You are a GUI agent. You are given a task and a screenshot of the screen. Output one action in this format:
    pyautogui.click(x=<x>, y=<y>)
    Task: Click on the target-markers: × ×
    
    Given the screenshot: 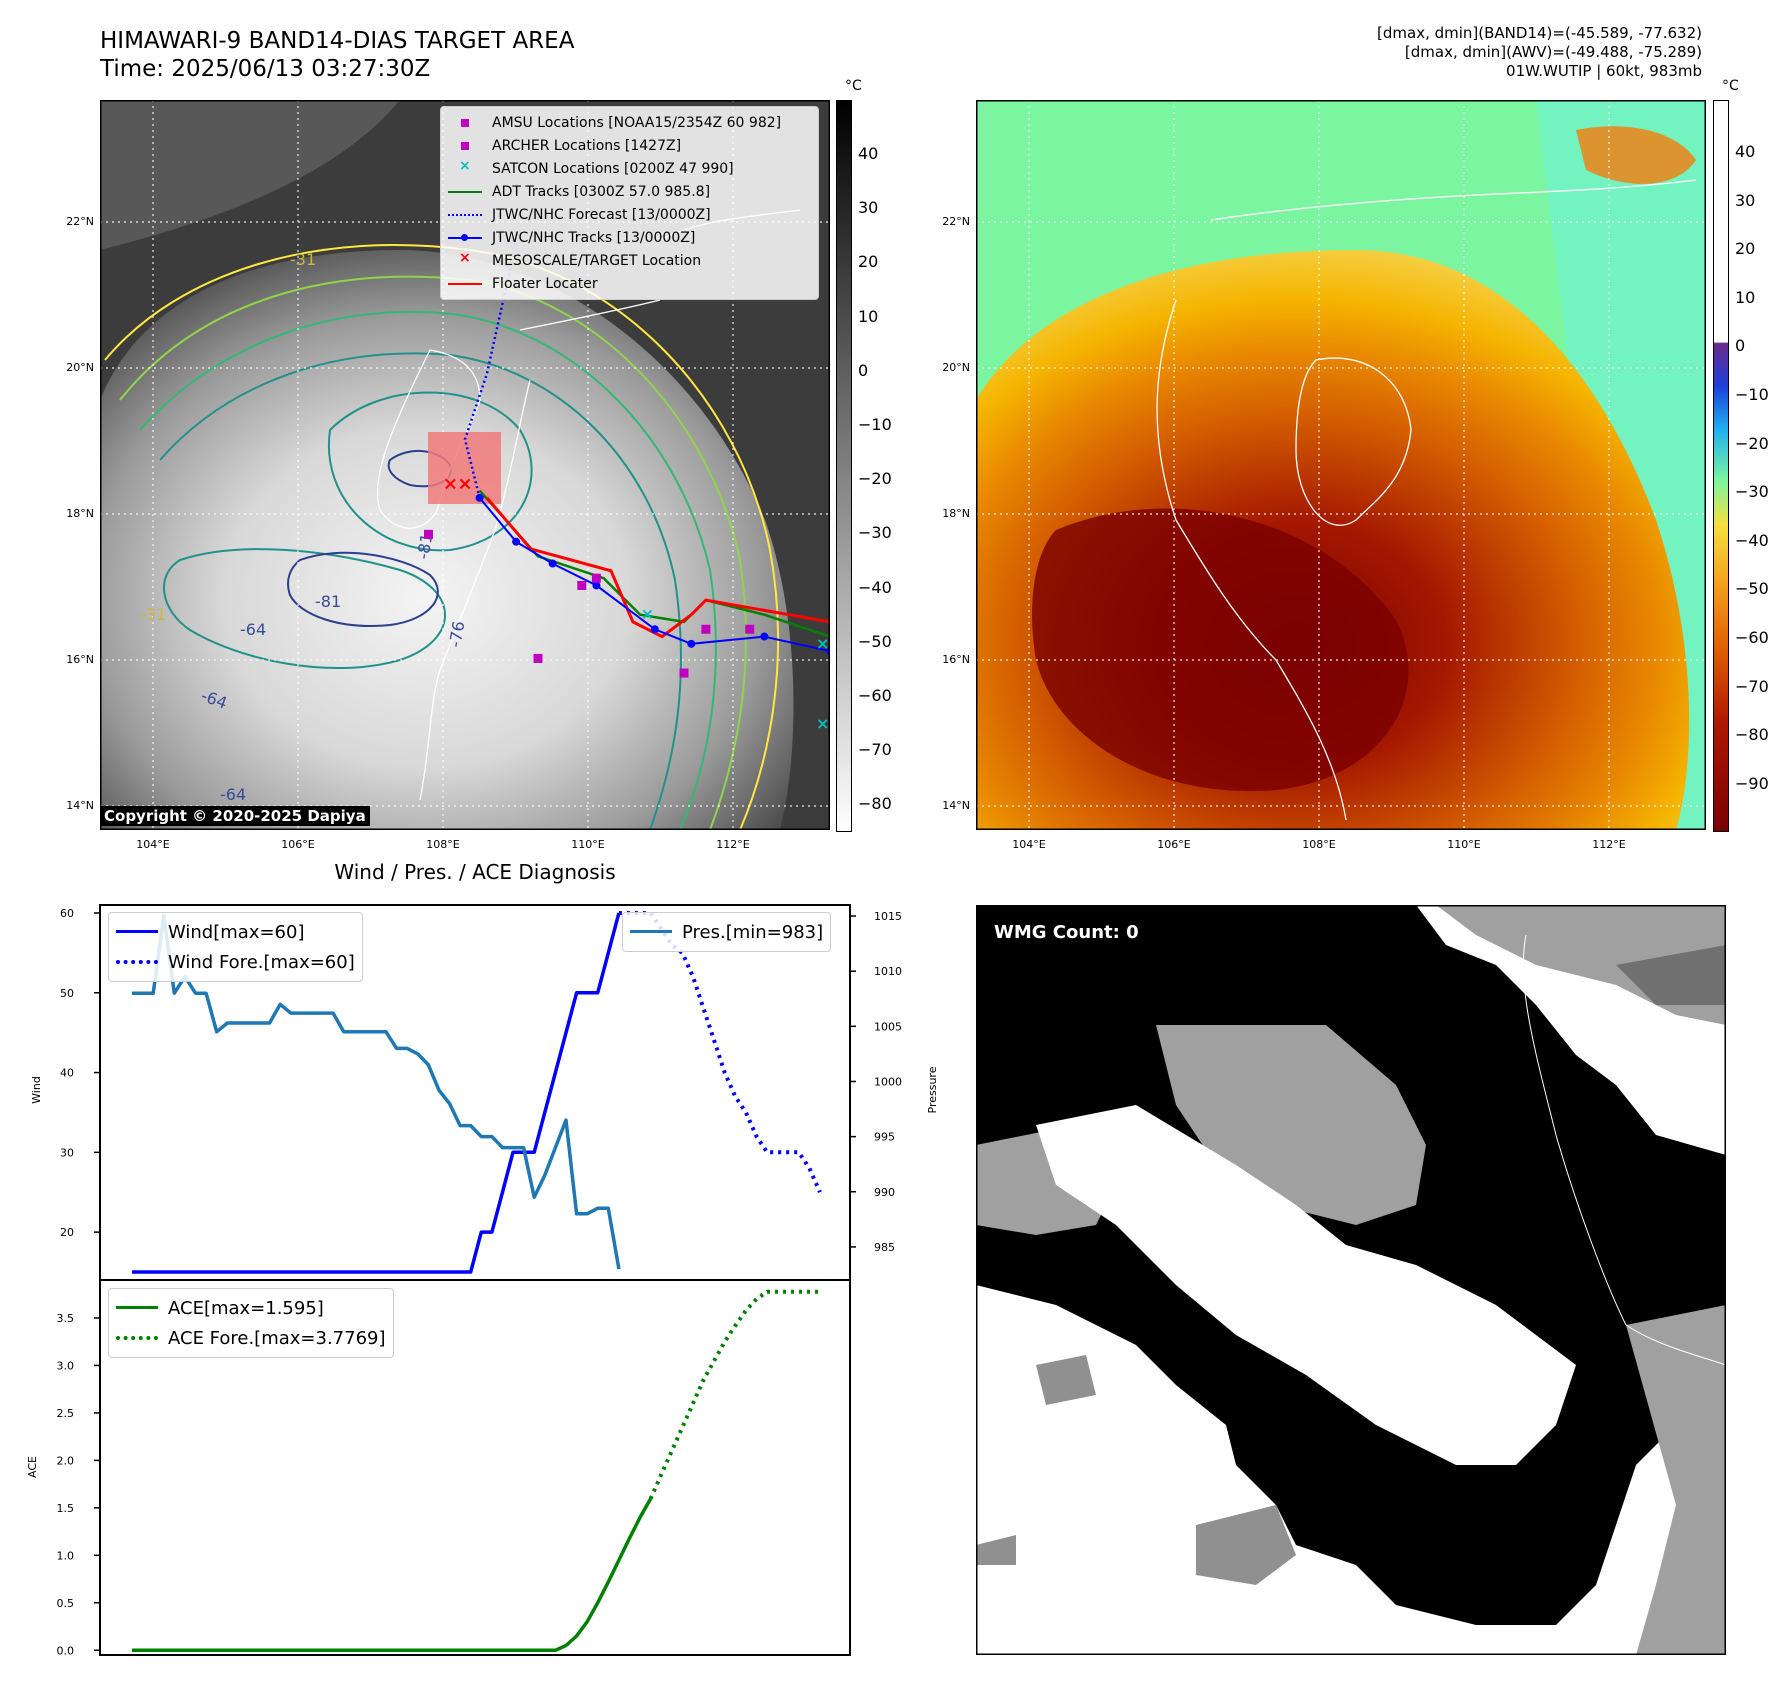 What is the action you would take?
    pyautogui.click(x=458, y=483)
    